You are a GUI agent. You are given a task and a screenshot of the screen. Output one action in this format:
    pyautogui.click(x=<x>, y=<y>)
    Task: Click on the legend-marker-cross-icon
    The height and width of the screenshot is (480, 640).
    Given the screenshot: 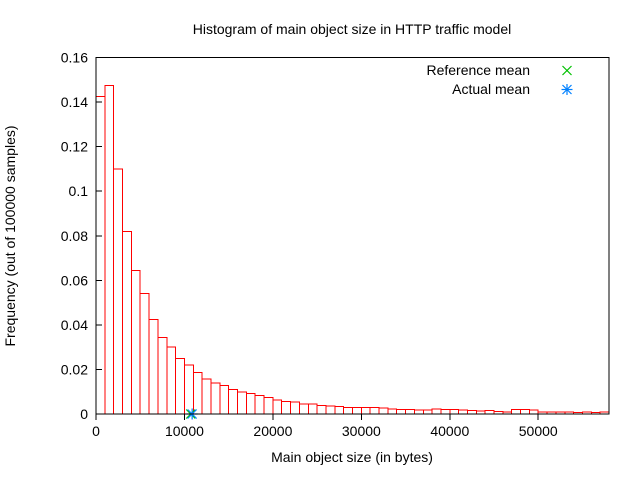 What is the action you would take?
    pyautogui.click(x=567, y=70)
    